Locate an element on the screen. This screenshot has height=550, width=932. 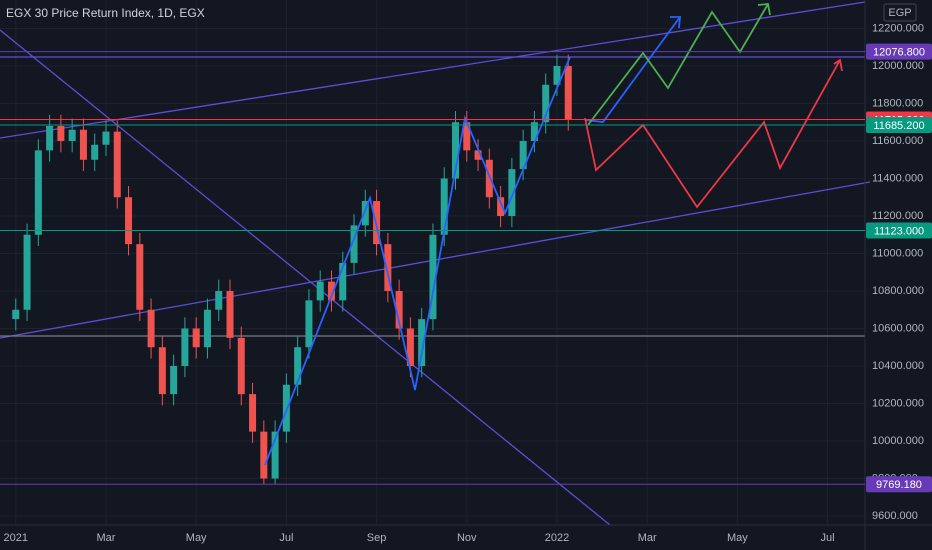
y-tick-label: 12000.000 is located at coordinates (898, 66).